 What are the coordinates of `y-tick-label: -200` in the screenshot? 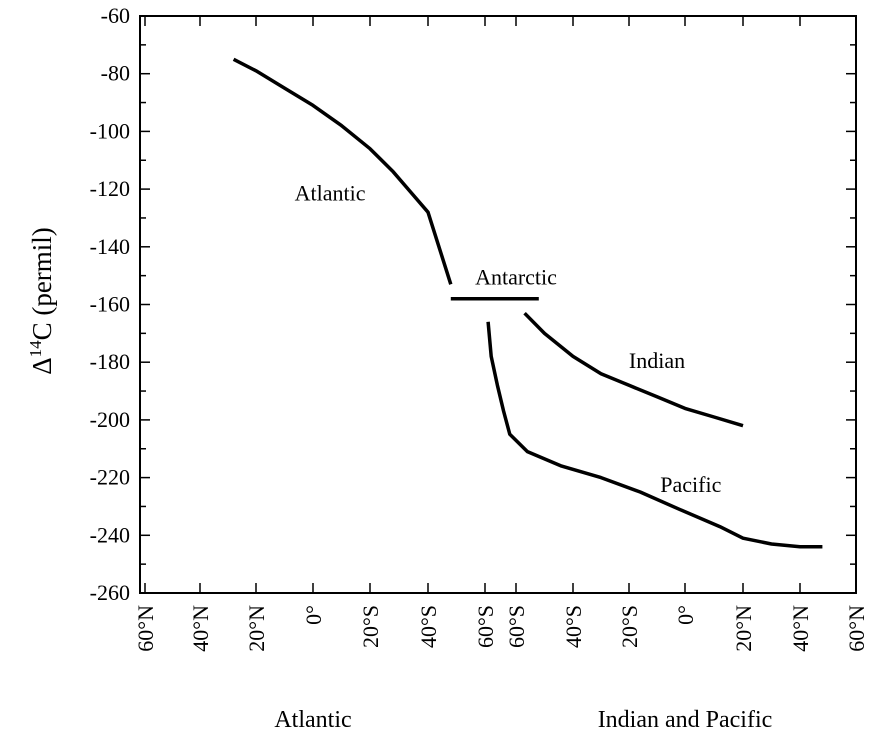 It's located at (110, 419).